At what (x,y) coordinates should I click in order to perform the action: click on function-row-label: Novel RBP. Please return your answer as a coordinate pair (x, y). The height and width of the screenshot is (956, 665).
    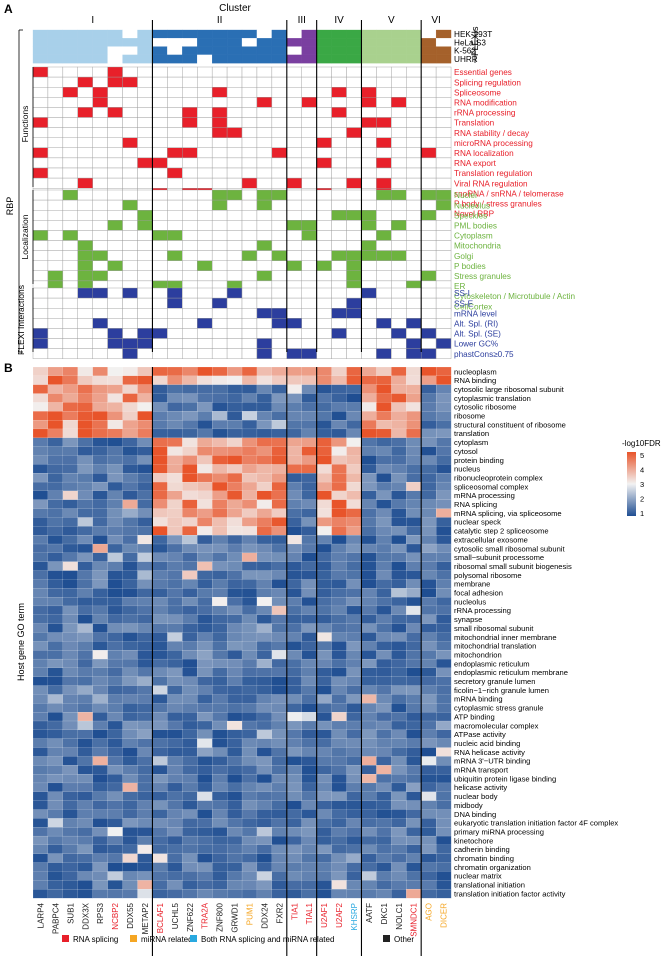
    Looking at the image, I should click on (474, 214).